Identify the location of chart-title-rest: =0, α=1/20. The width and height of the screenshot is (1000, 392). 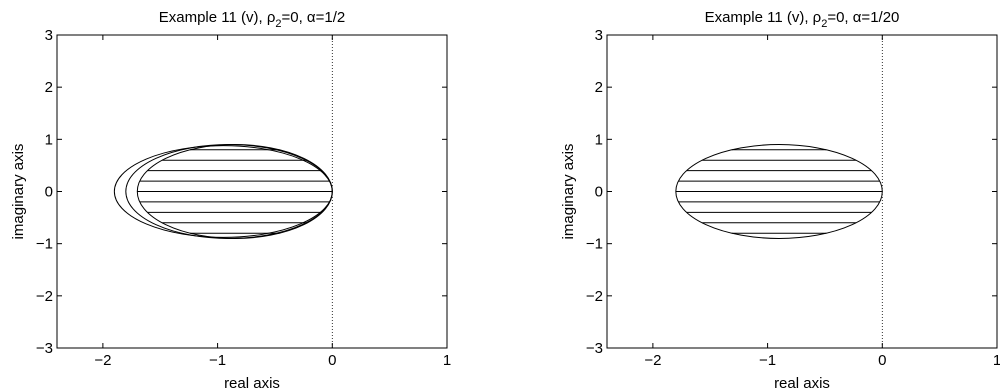
(863, 17).